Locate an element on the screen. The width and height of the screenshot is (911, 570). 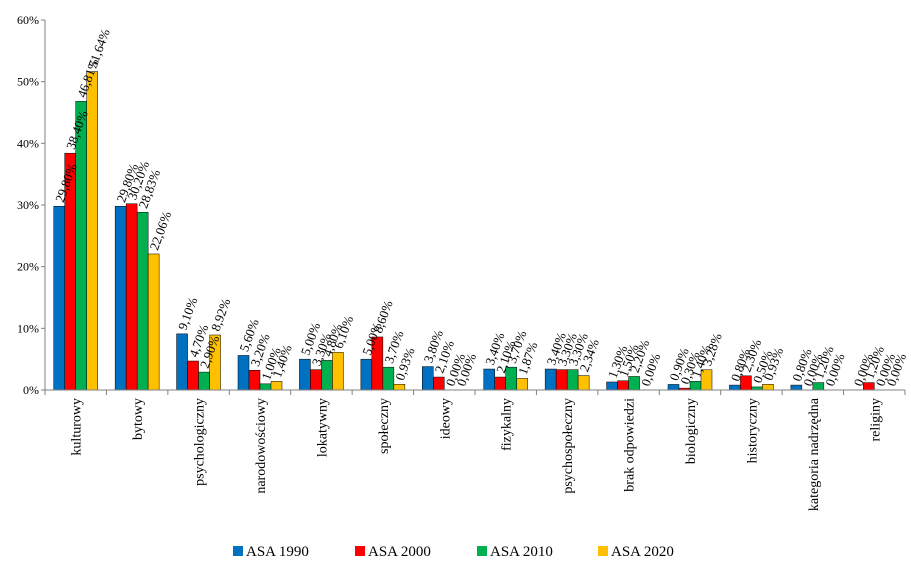
x-tick-label: religiny is located at coordinates (875, 420).